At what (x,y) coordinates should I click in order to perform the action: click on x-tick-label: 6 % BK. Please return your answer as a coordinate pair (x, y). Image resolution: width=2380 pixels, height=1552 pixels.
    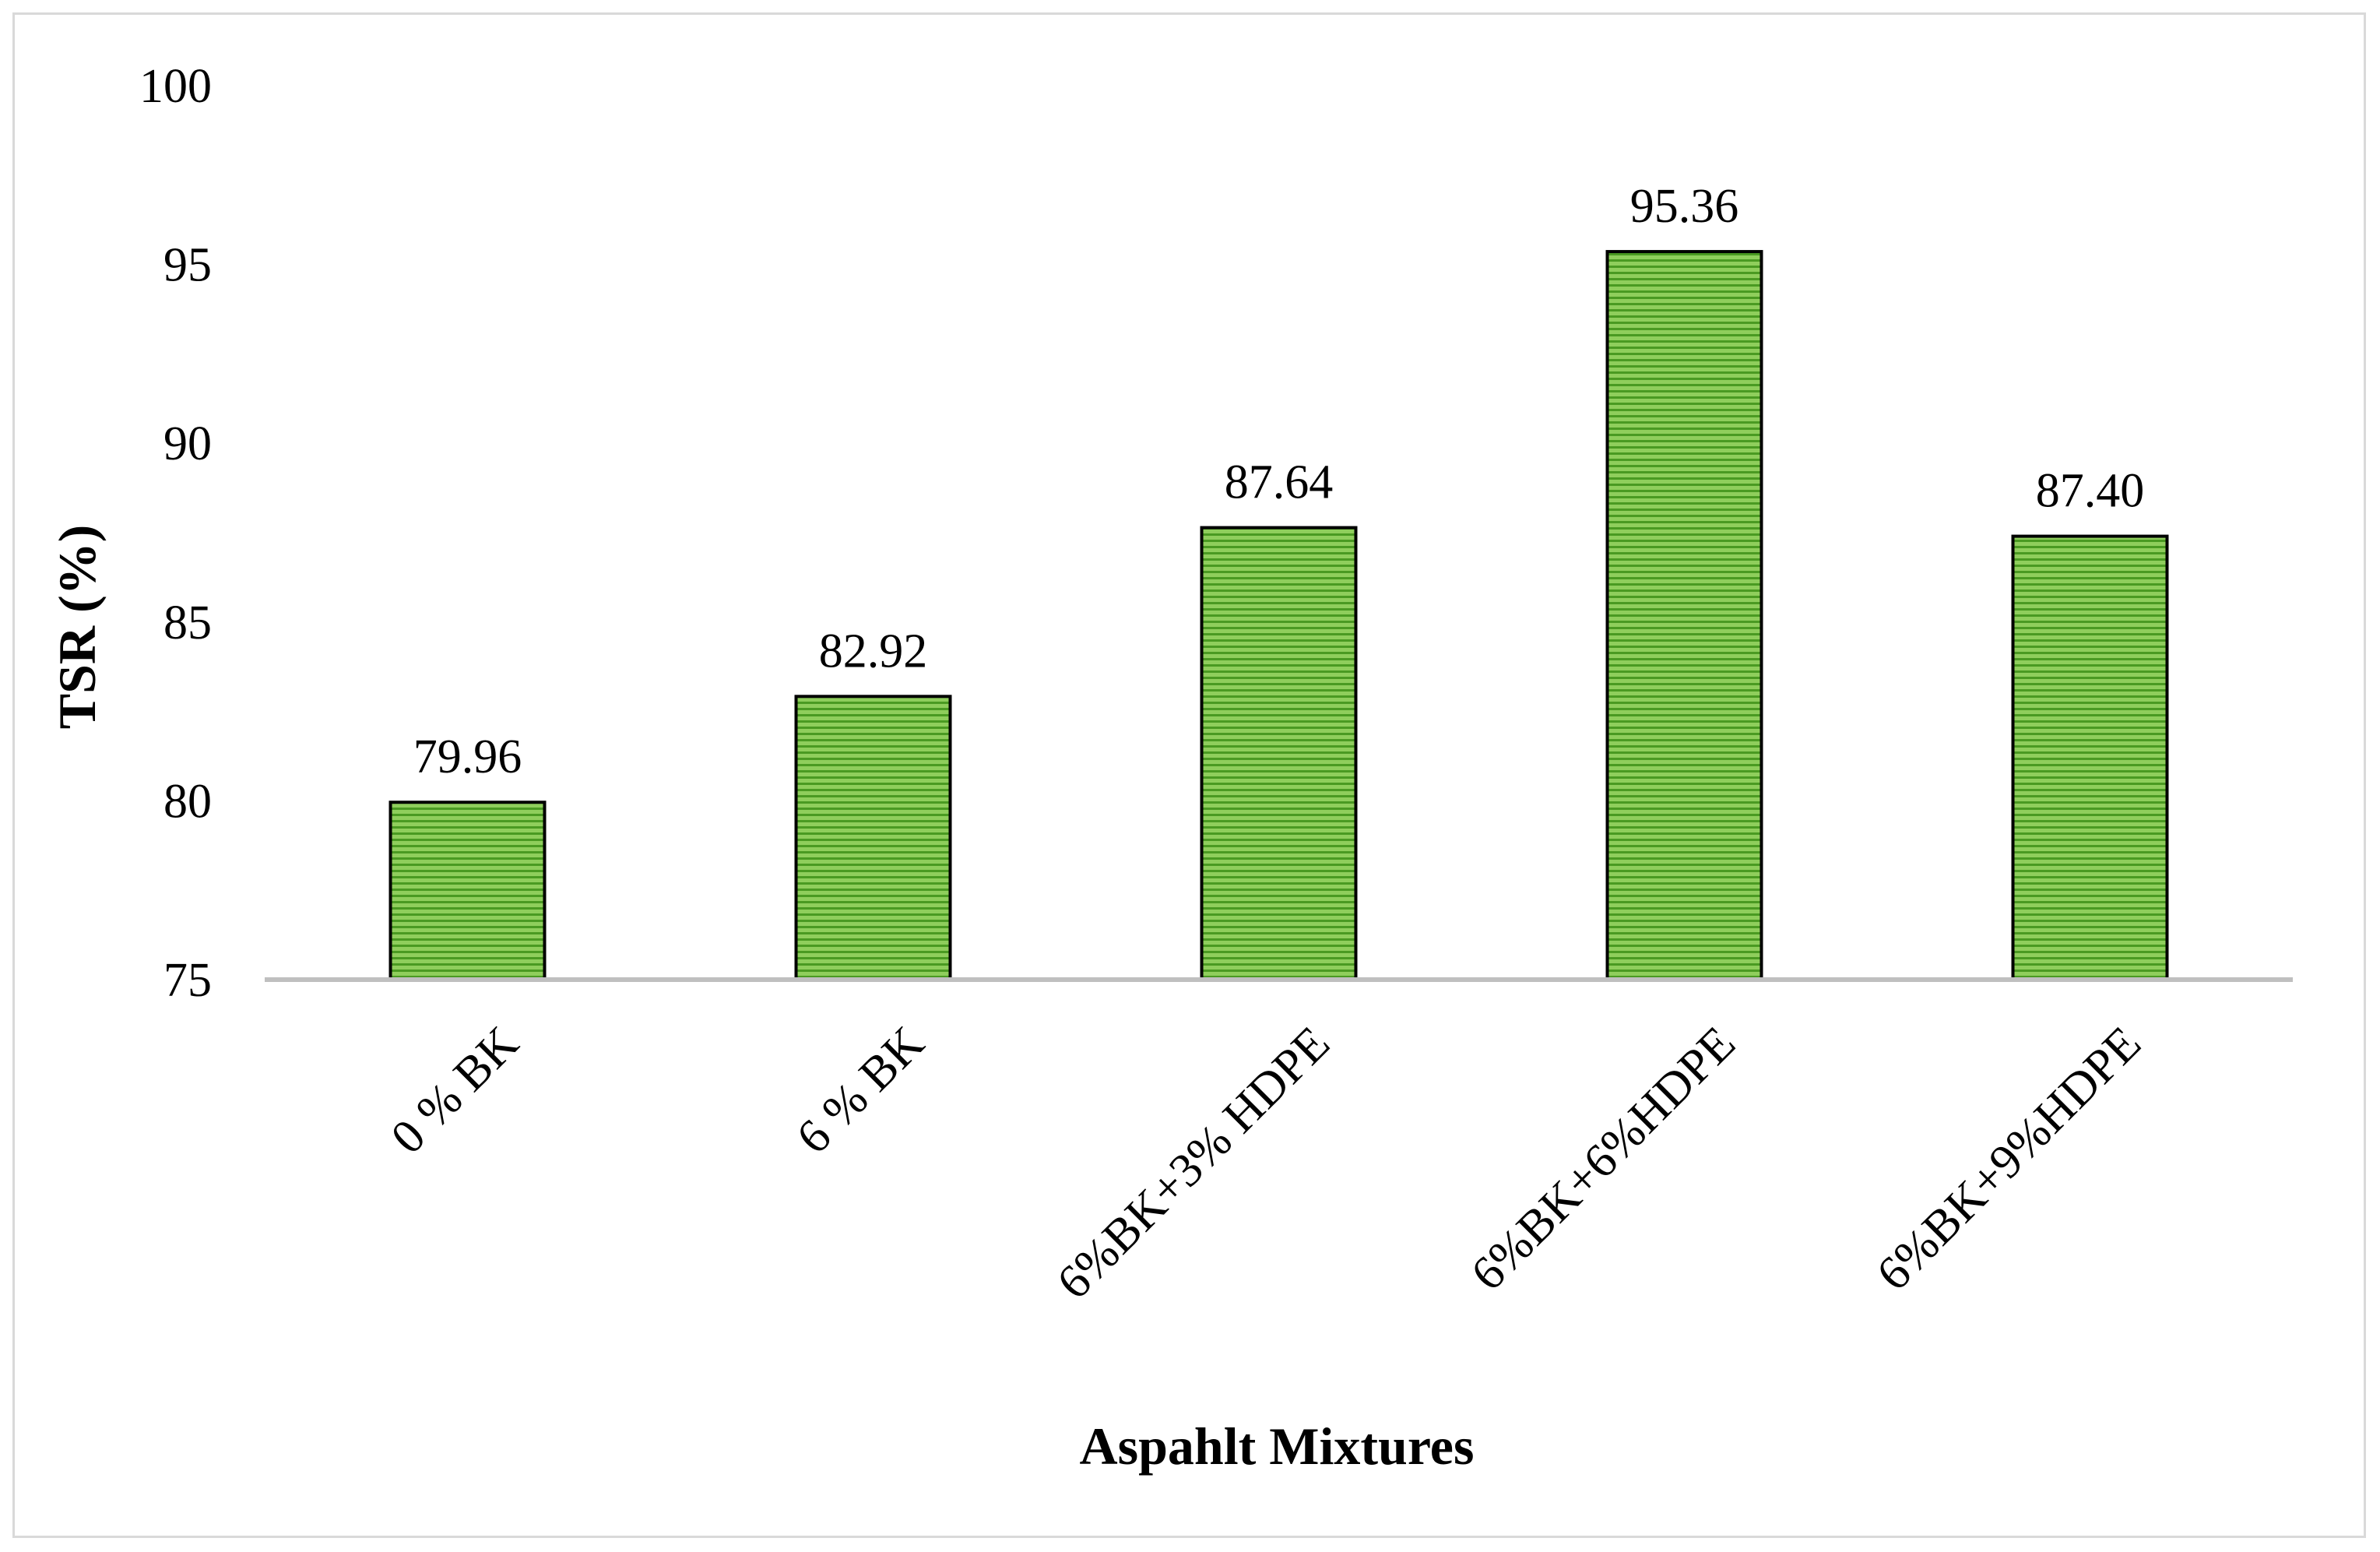
    Looking at the image, I should click on (861, 1090).